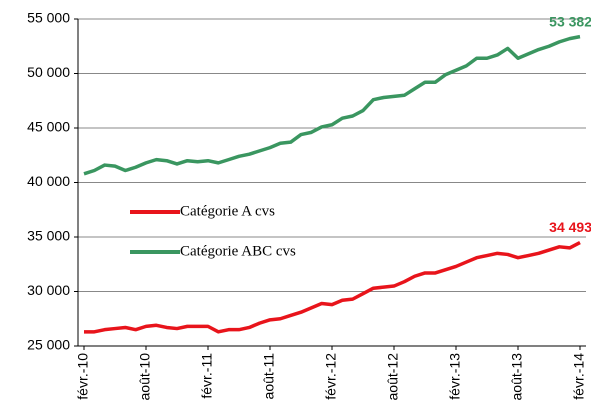 This screenshot has width=591, height=416. I want to click on x-tick-label: févr.-13, so click(455, 376).